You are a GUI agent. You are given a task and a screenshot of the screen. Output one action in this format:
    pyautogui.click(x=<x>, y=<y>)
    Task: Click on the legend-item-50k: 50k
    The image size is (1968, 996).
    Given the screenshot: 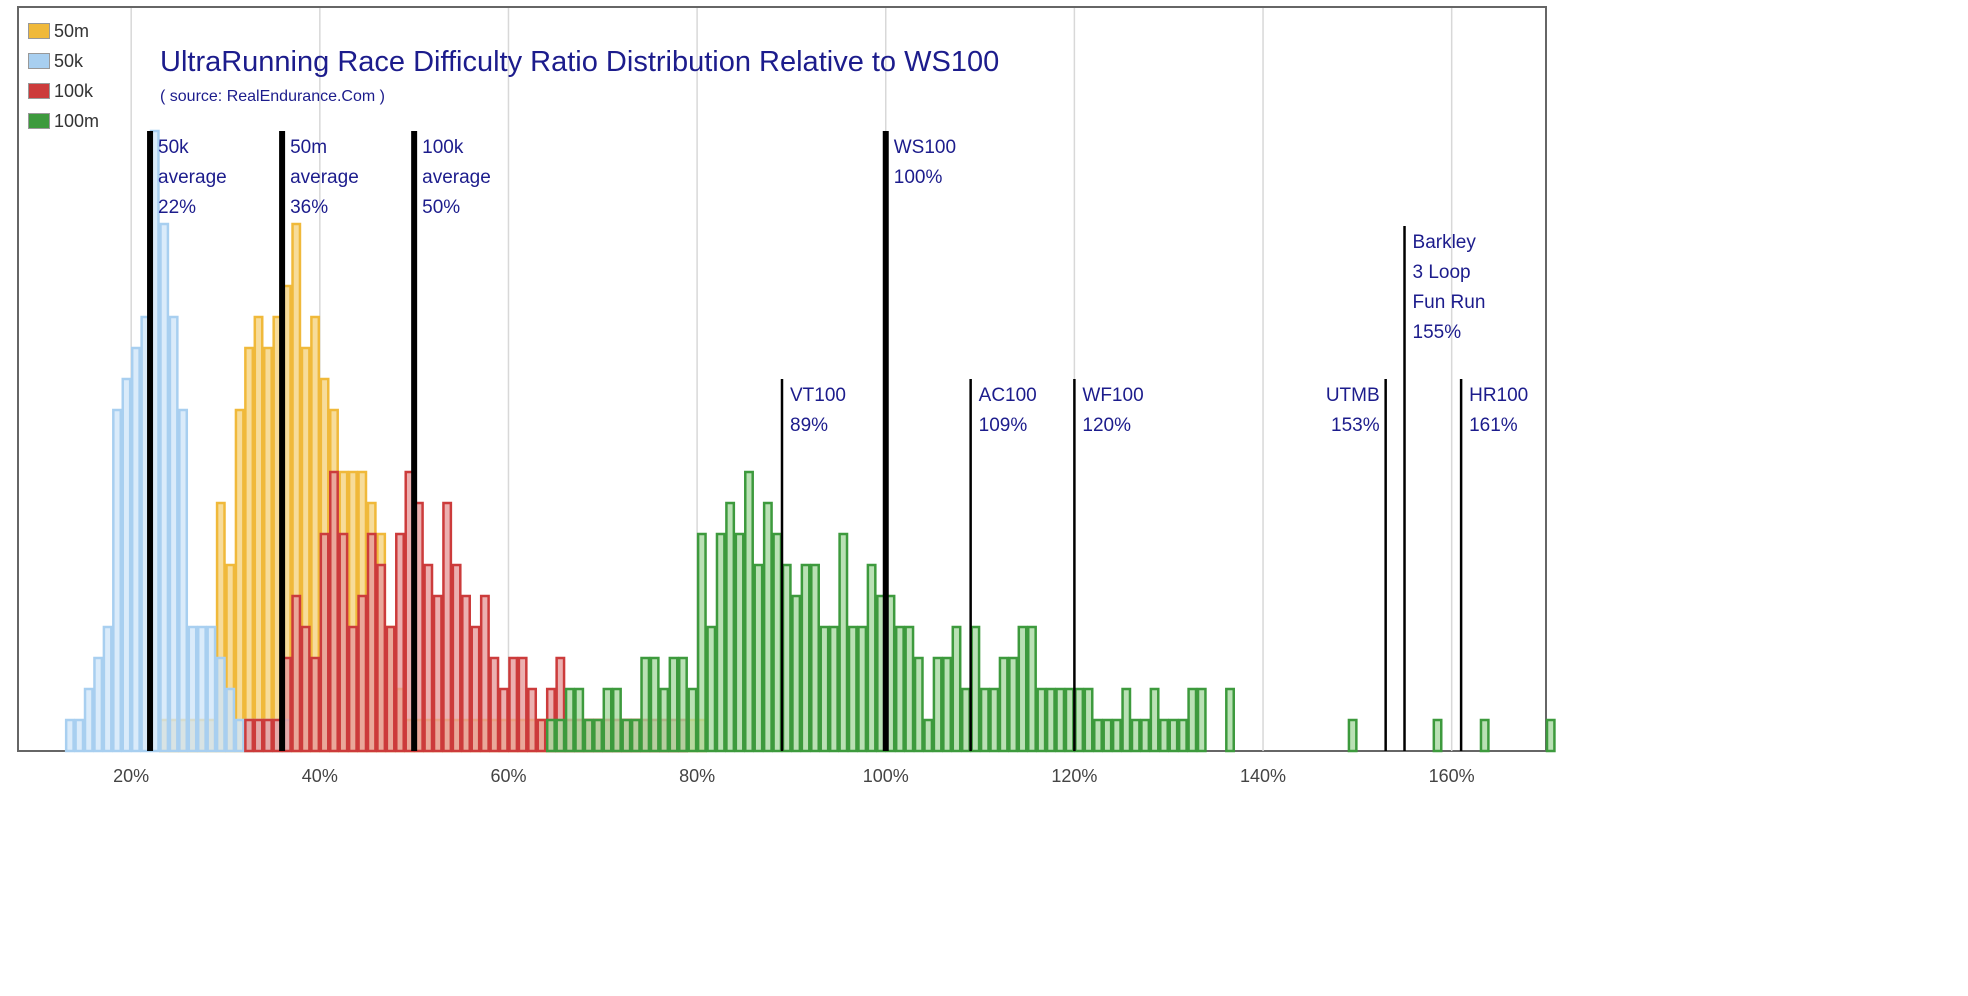 What is the action you would take?
    pyautogui.click(x=63, y=61)
    